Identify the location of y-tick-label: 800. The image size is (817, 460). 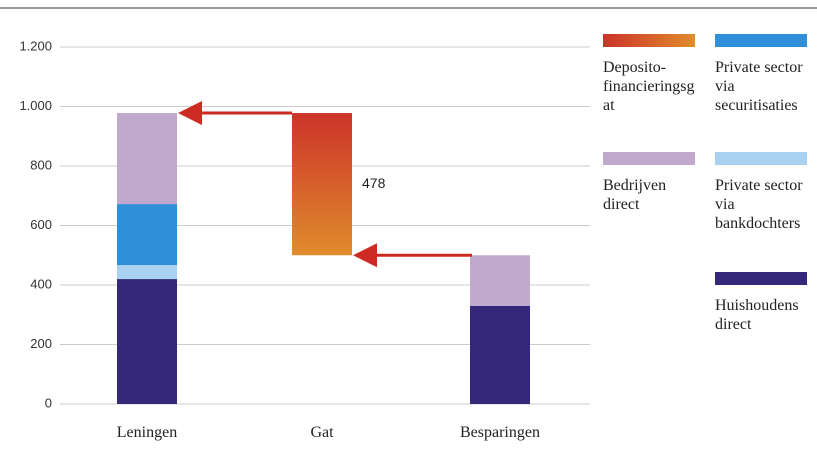
(41, 164).